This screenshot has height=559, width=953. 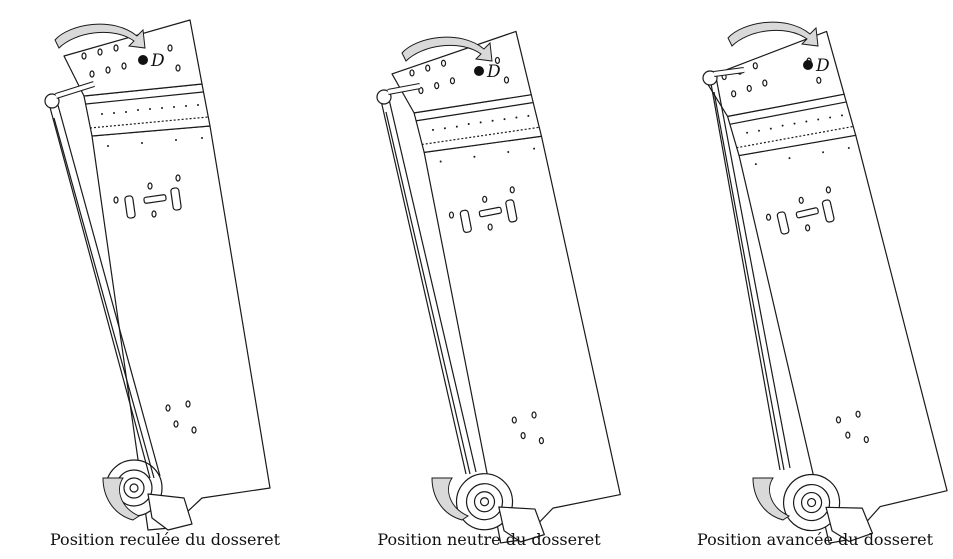 I want to click on gas-strut-reculee, so click(x=102, y=280).